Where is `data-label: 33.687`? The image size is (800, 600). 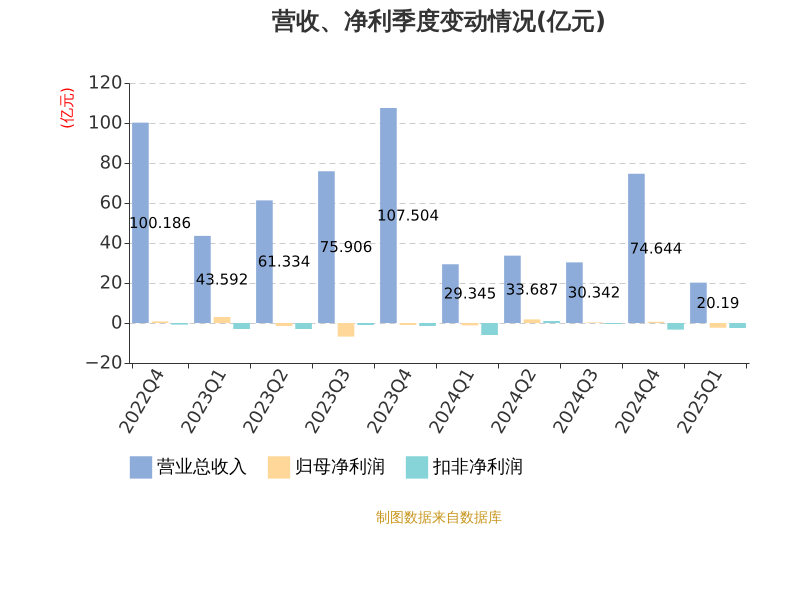 data-label: 33.687 is located at coordinates (532, 289).